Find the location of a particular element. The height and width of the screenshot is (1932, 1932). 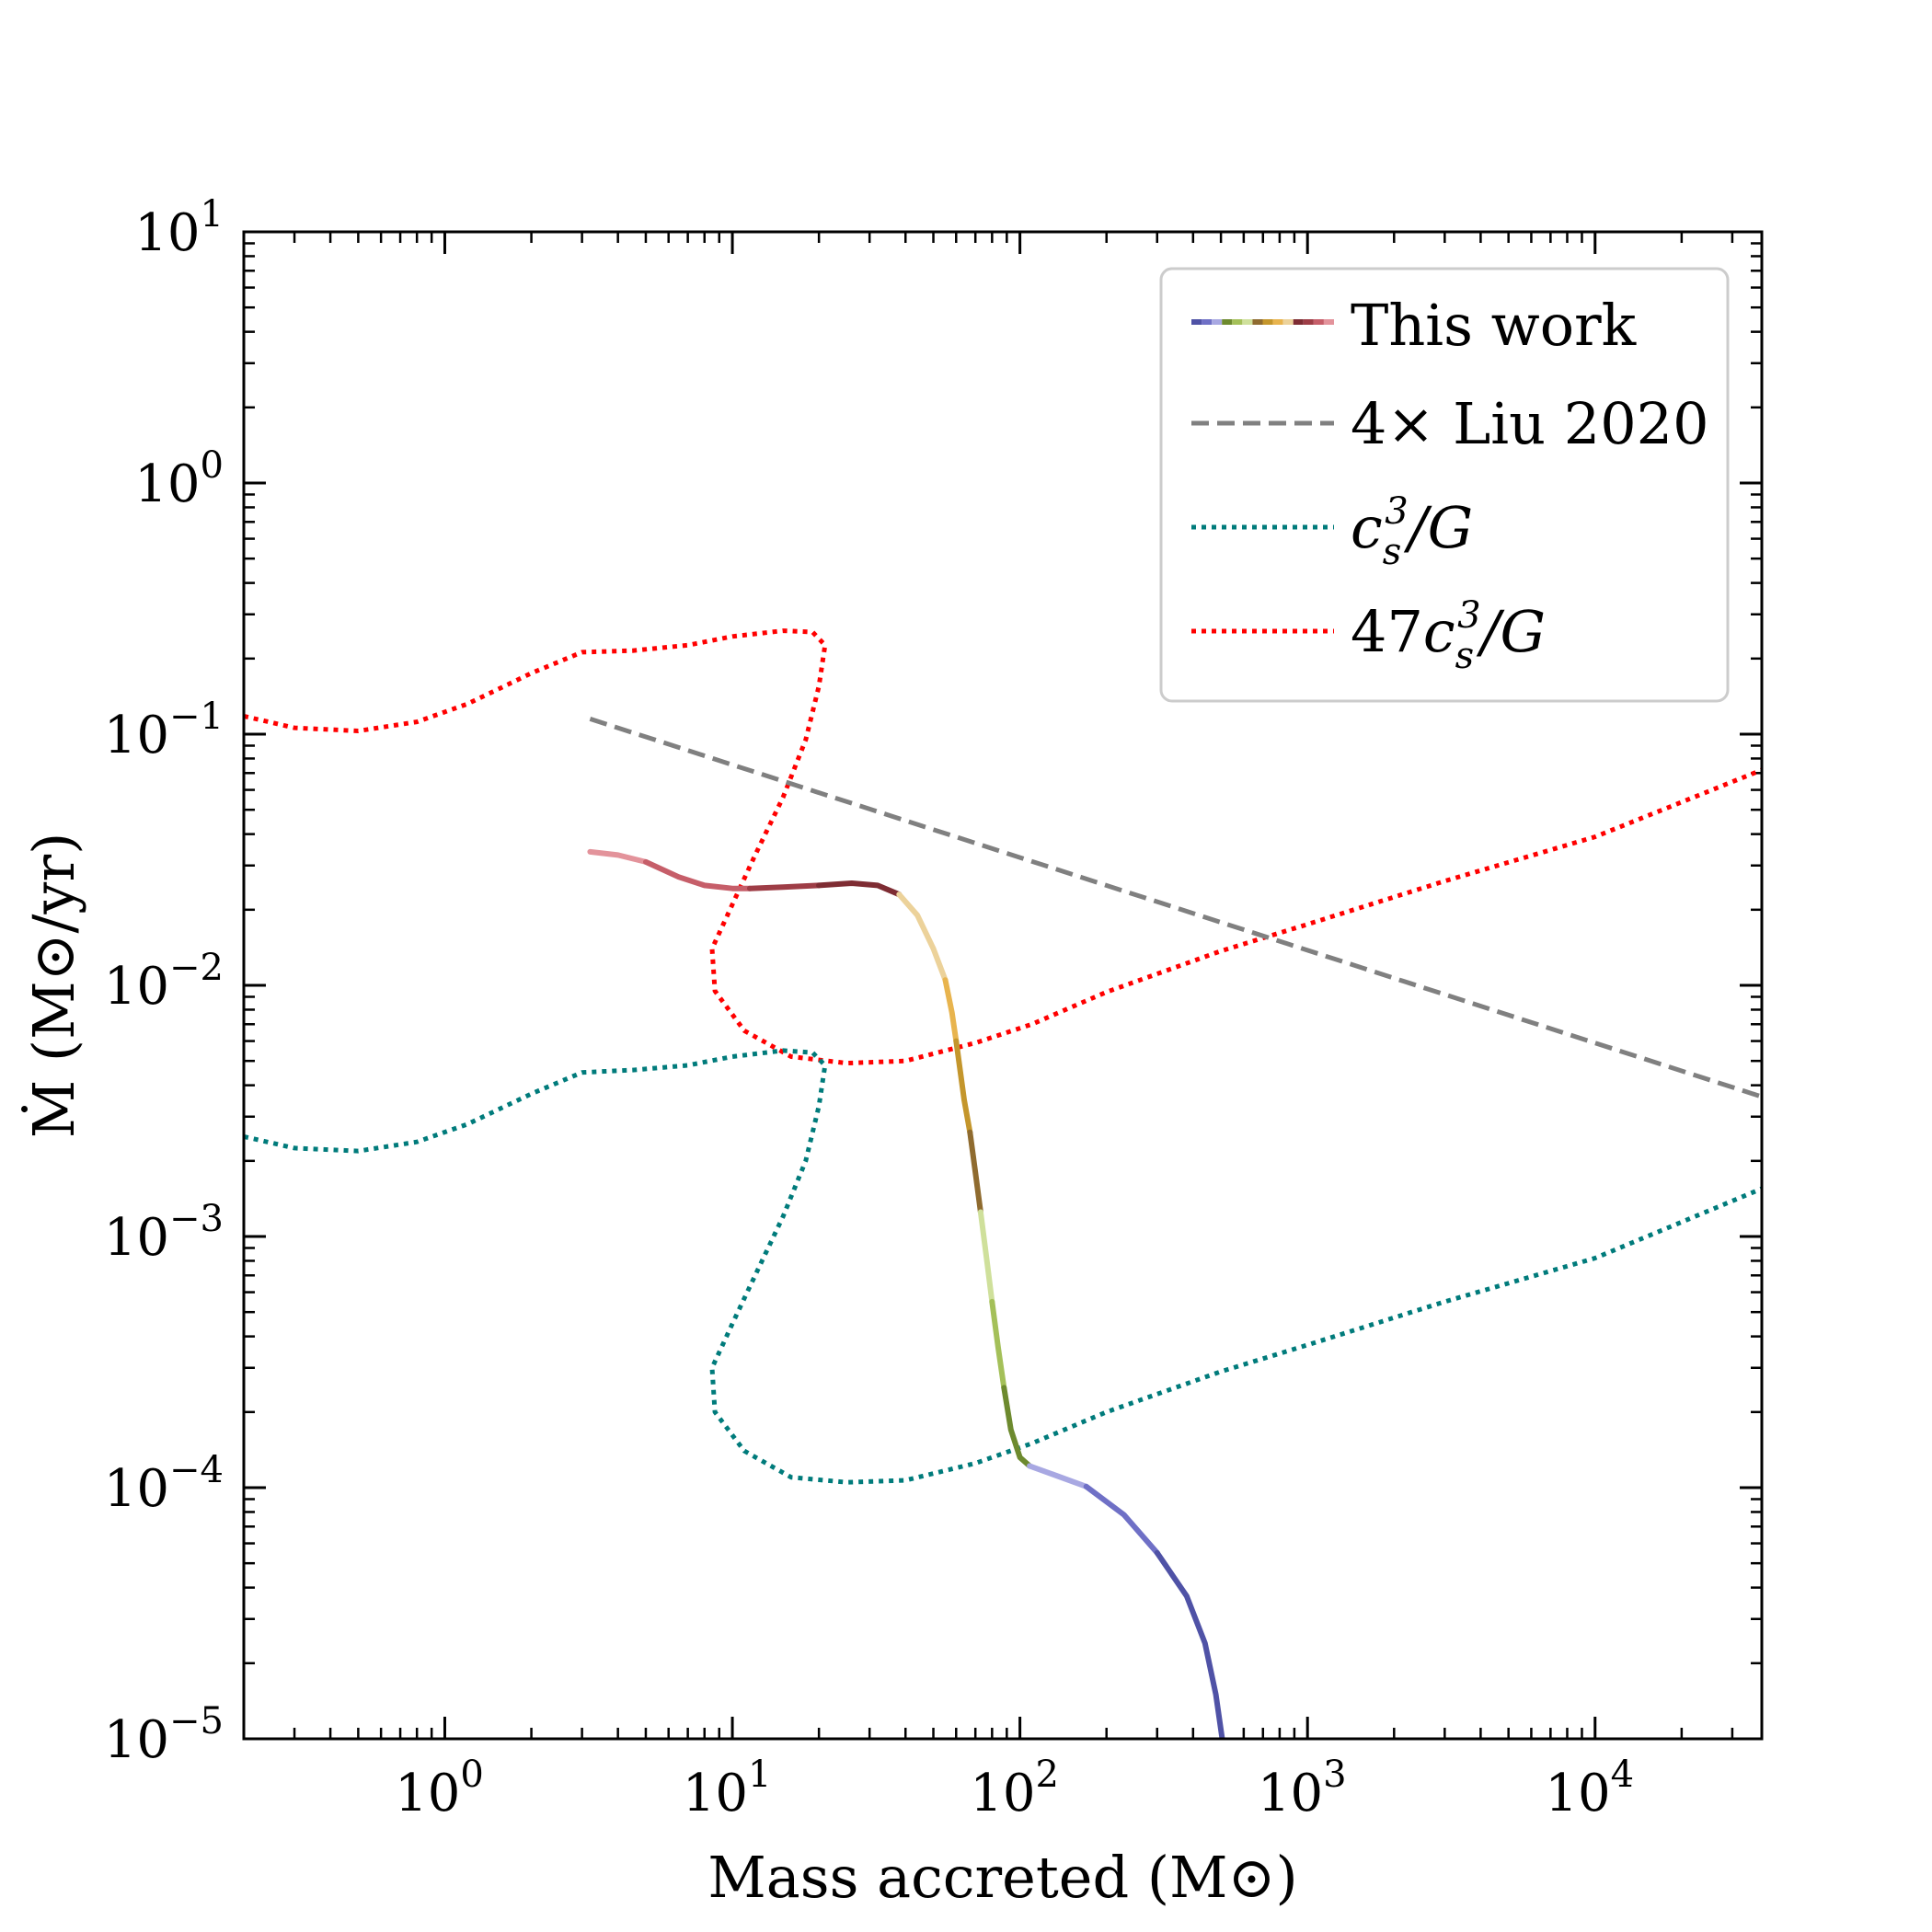

y-tick-label: 10⁻² is located at coordinates (164, 982).